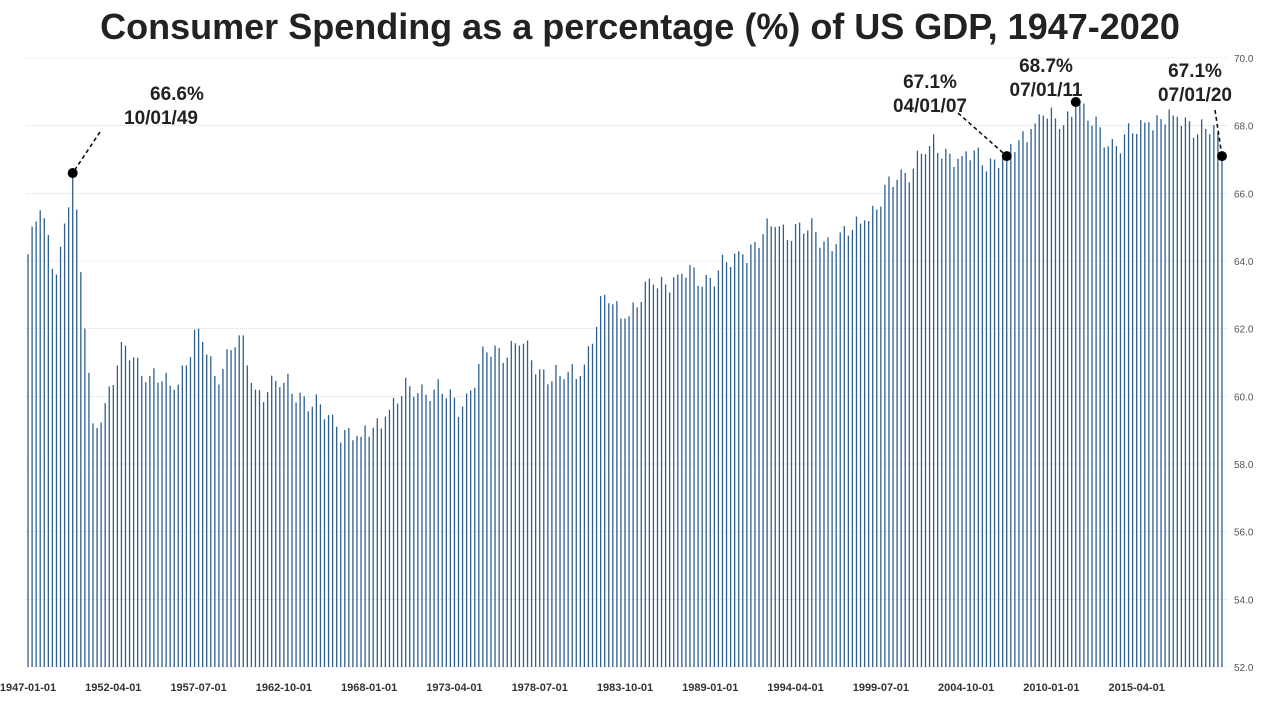 Image resolution: width=1280 pixels, height=720 pixels. What do you see at coordinates (1244, 194) in the screenshot?
I see `y-tick-label: 66.0` at bounding box center [1244, 194].